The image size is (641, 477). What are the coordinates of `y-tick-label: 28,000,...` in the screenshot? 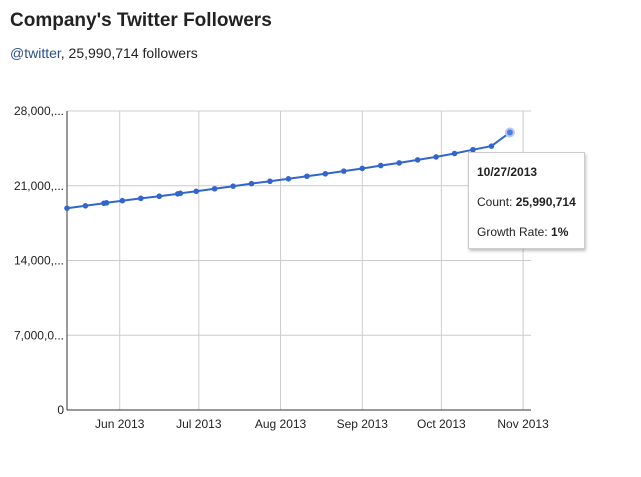 It's located at (39, 111).